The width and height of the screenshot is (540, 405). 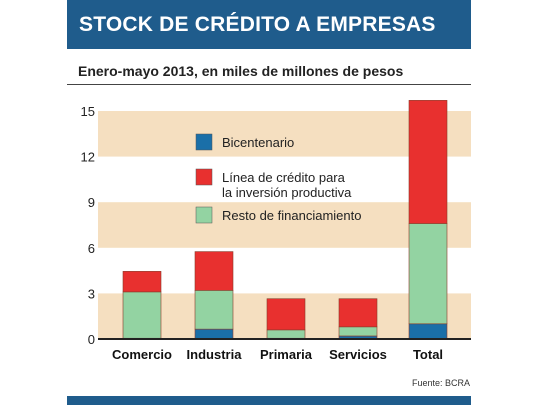 I want to click on source-note: Fuente: BCRA, so click(x=441, y=383).